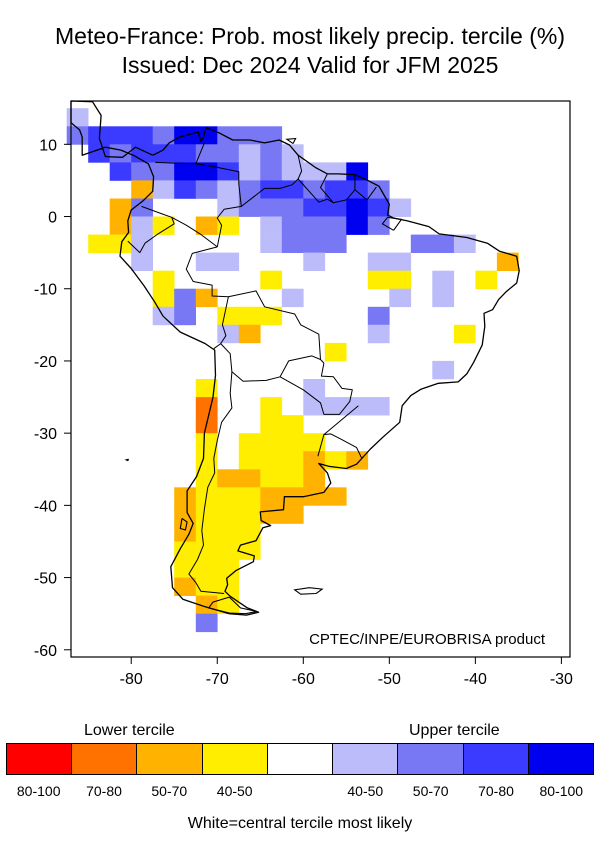  What do you see at coordinates (45, 506) in the screenshot?
I see `y-tick-label: -40` at bounding box center [45, 506].